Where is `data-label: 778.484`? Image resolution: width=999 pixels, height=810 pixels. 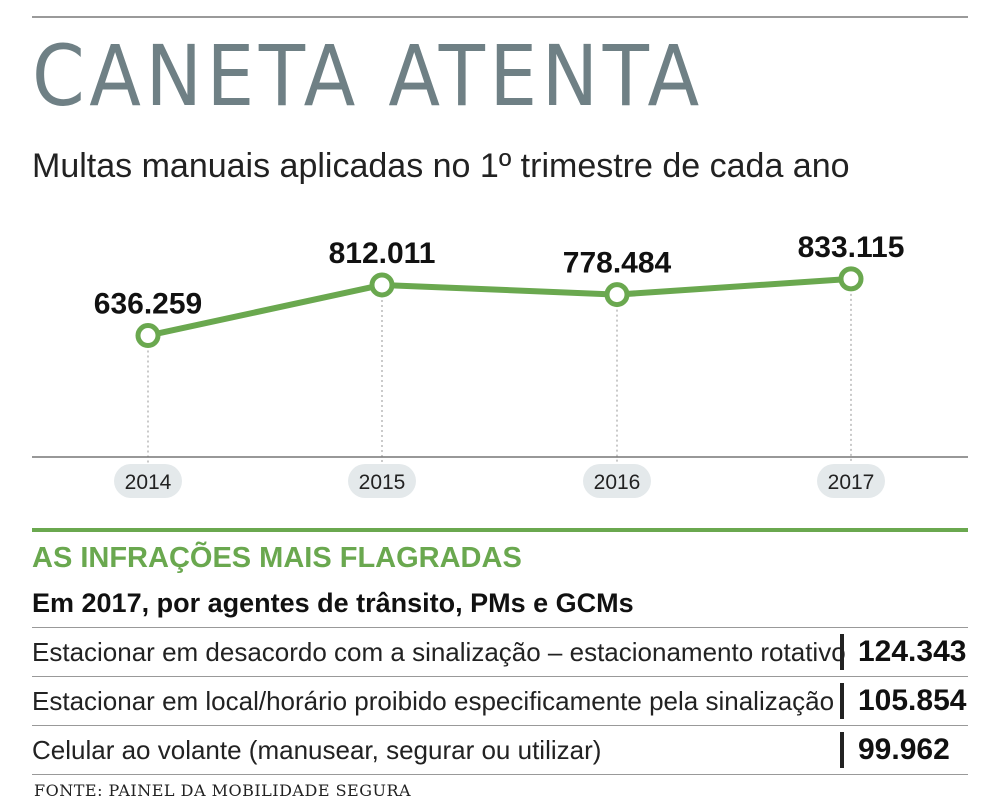 data-label: 778.484 is located at coordinates (617, 263).